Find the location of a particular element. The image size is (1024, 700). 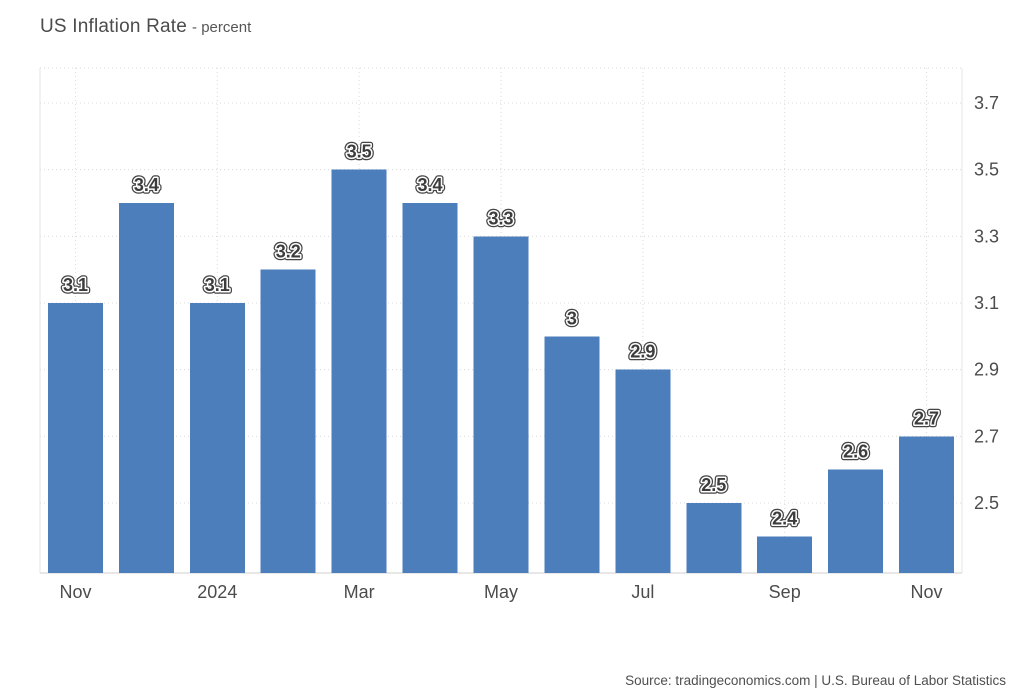

bar-value-label-outline: 2.6 is located at coordinates (855, 452).